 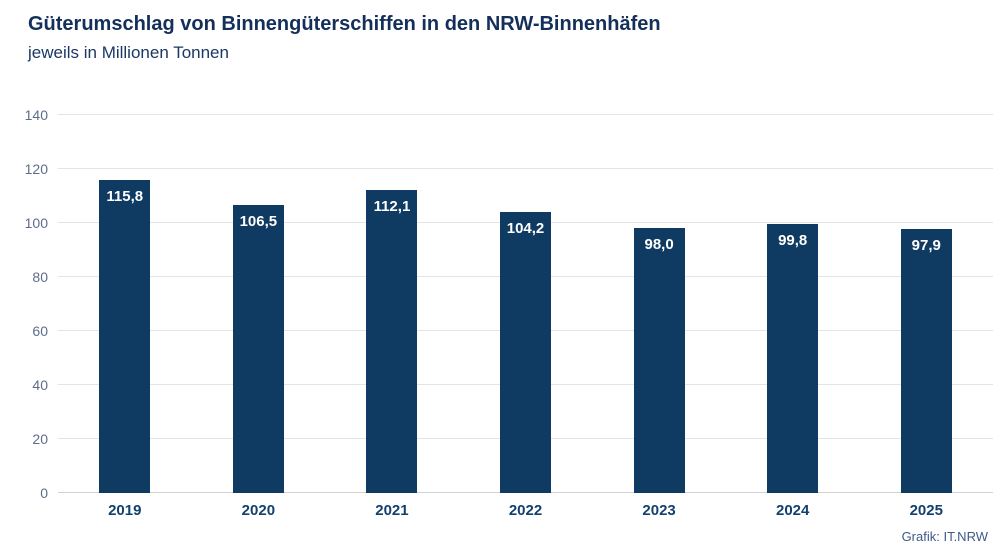 I want to click on bar-value-label: 98,0, so click(x=659, y=245).